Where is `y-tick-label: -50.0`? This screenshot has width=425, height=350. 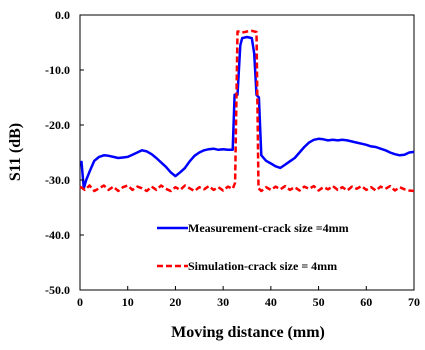
y-tick-label: -50.0 is located at coordinates (57, 290).